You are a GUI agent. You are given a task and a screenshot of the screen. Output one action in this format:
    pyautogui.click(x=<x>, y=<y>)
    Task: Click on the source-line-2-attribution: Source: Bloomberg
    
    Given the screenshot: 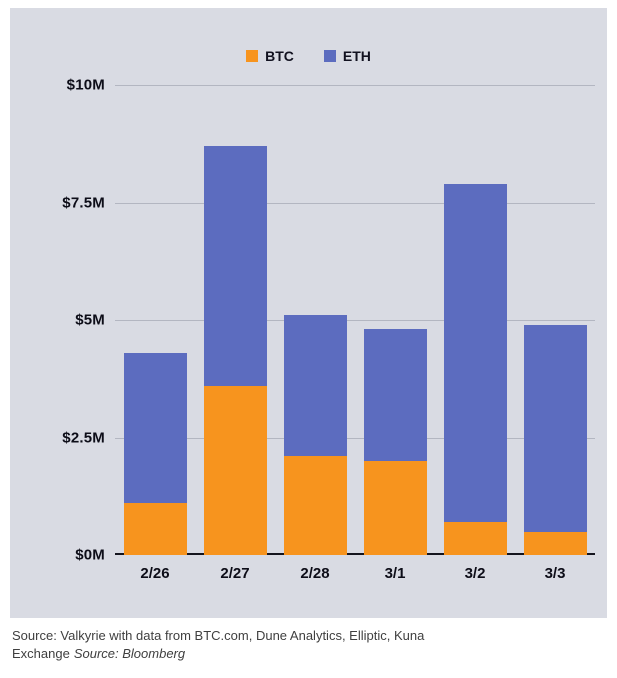 What is the action you would take?
    pyautogui.click(x=129, y=654)
    